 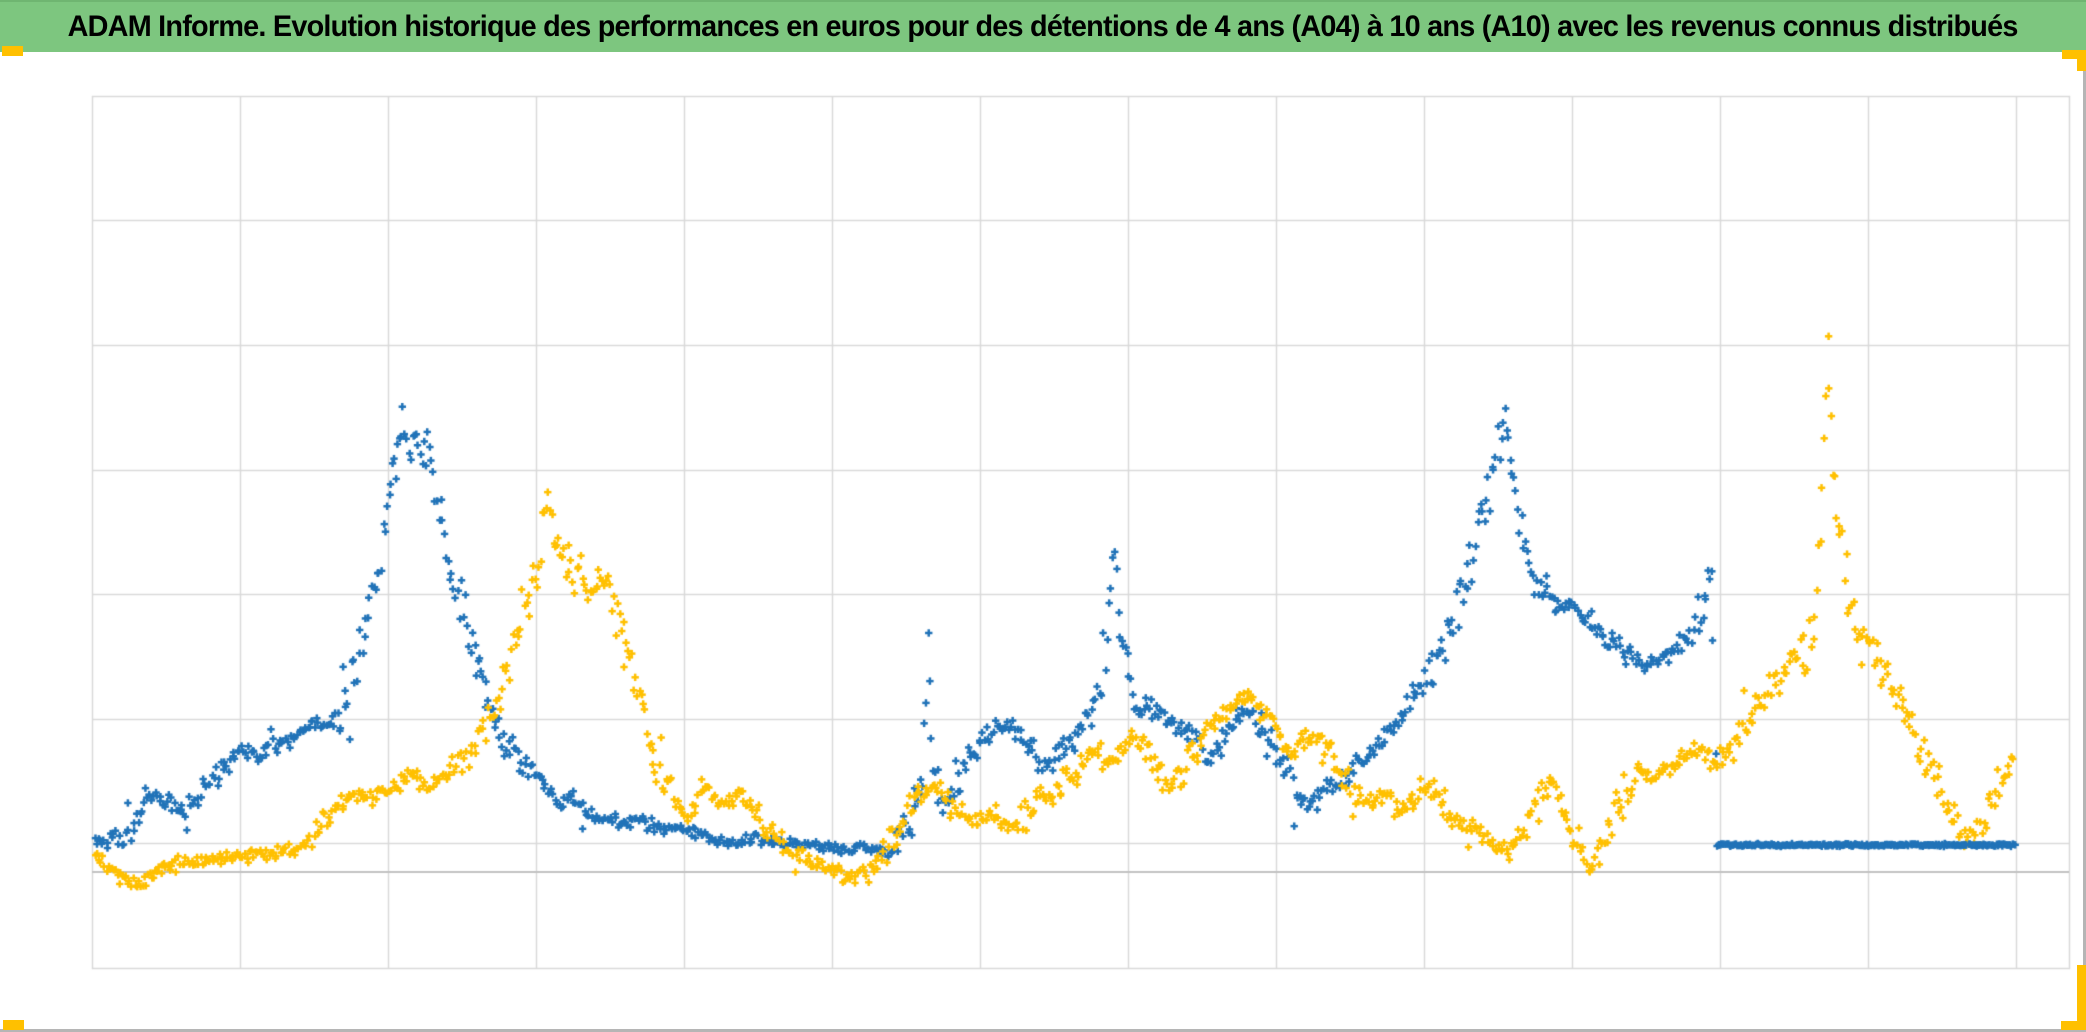 I want to click on corner-mark-bottom-right, so click(x=2073, y=1025).